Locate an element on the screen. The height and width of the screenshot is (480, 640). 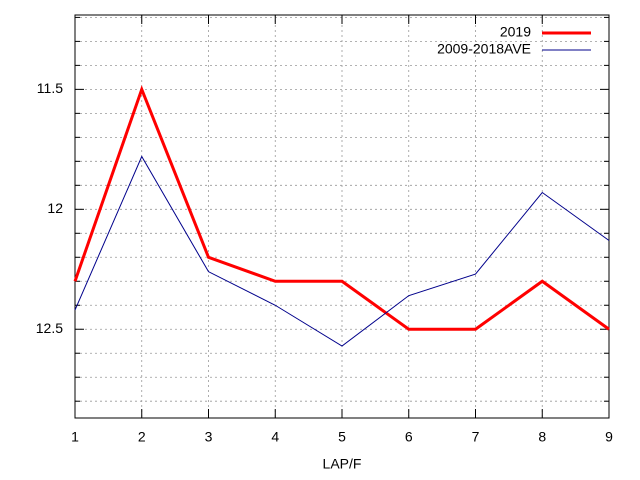
legend-label: 2009-2018AVE is located at coordinates (484, 49).